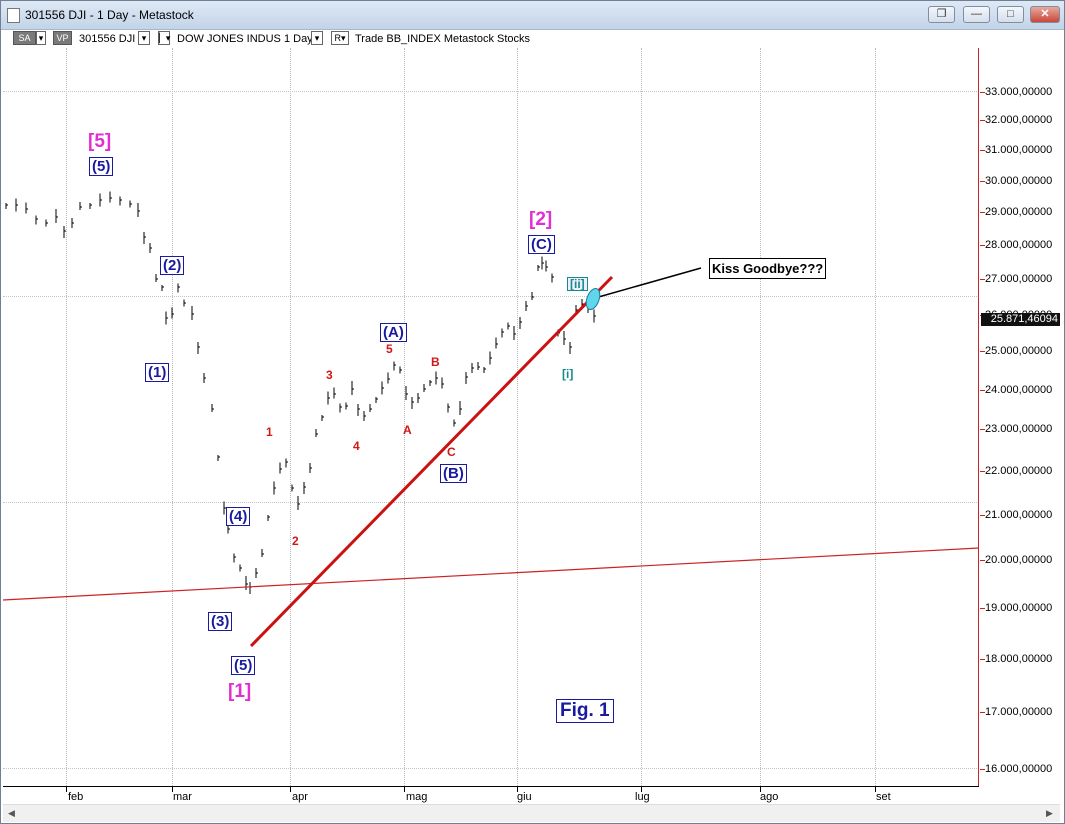 This screenshot has width=1065, height=824. I want to click on x-label-mar: mar, so click(182, 797).